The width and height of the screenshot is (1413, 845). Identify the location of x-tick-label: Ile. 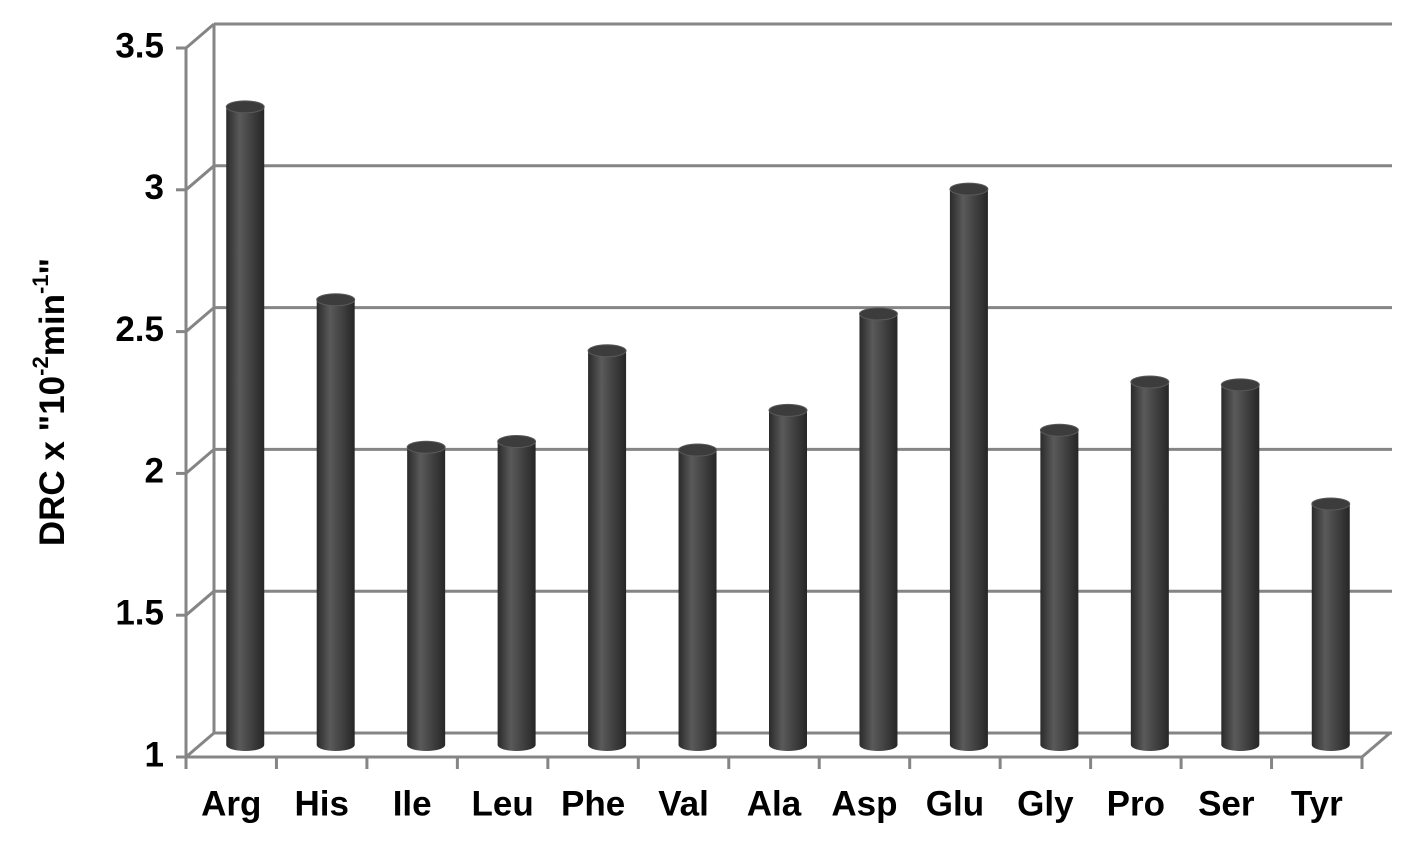
(412, 803).